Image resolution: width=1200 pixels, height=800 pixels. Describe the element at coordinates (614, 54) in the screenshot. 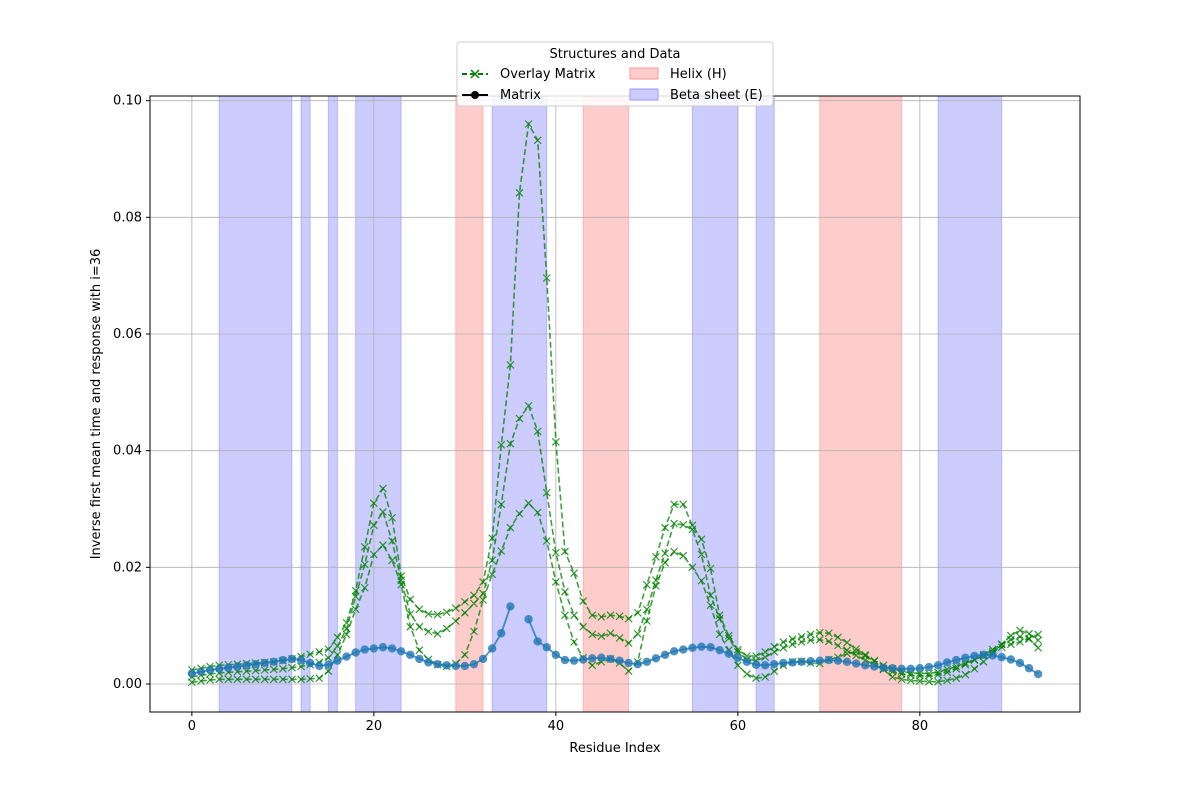

I see `legend-title: Structures and Data` at that location.